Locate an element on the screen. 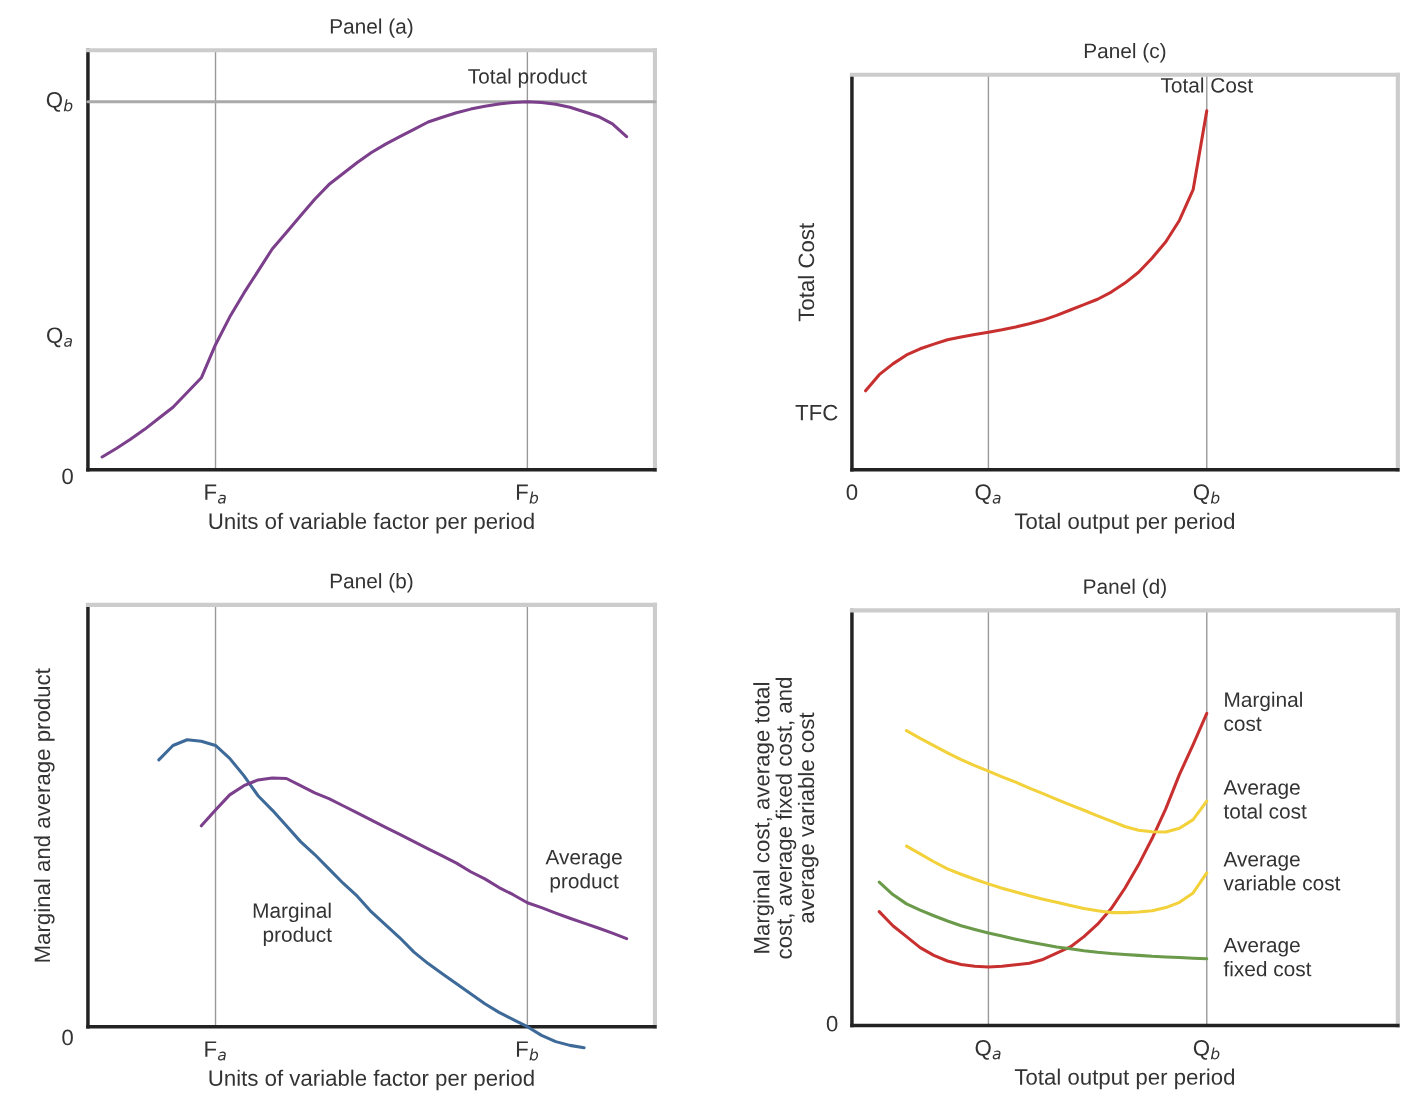 The height and width of the screenshot is (1116, 1407). text: Q$_{a}$ is located at coordinates (59, 337).